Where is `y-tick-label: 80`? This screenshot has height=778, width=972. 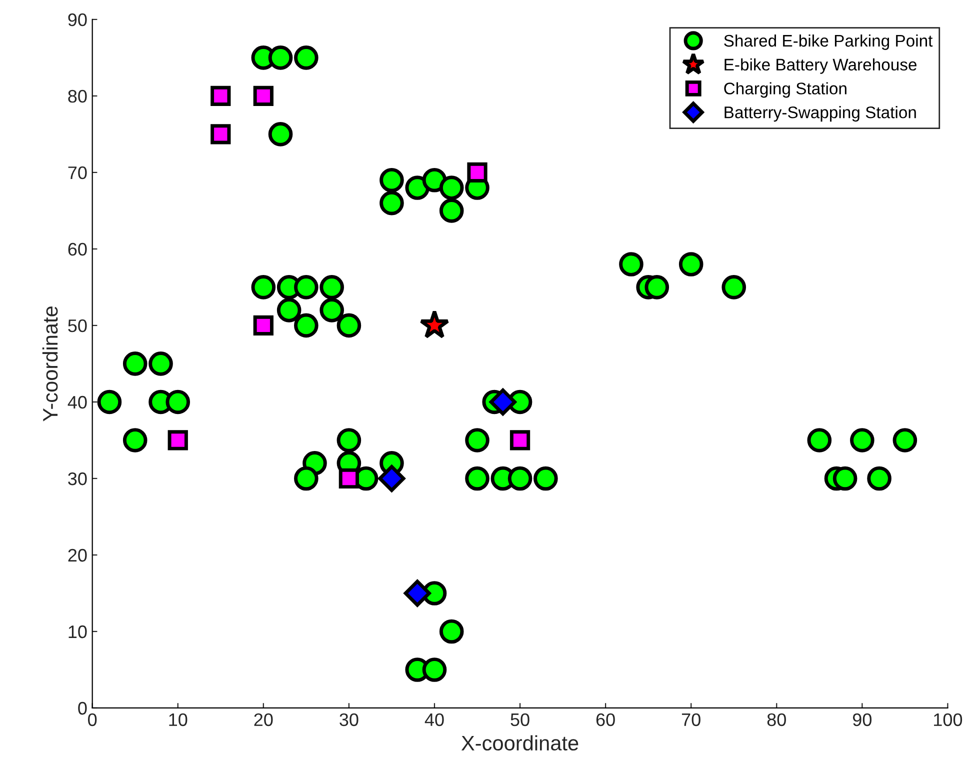
y-tick-label: 80 is located at coordinates (77, 96).